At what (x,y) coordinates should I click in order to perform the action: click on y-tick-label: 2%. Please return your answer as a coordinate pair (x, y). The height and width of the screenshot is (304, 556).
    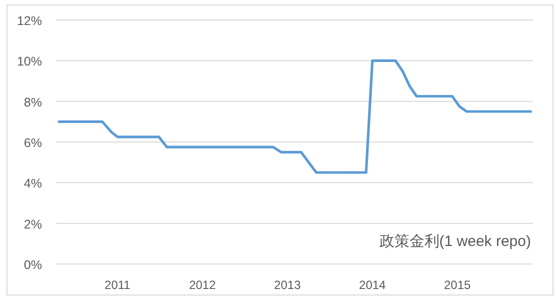
    Looking at the image, I should click on (33, 224).